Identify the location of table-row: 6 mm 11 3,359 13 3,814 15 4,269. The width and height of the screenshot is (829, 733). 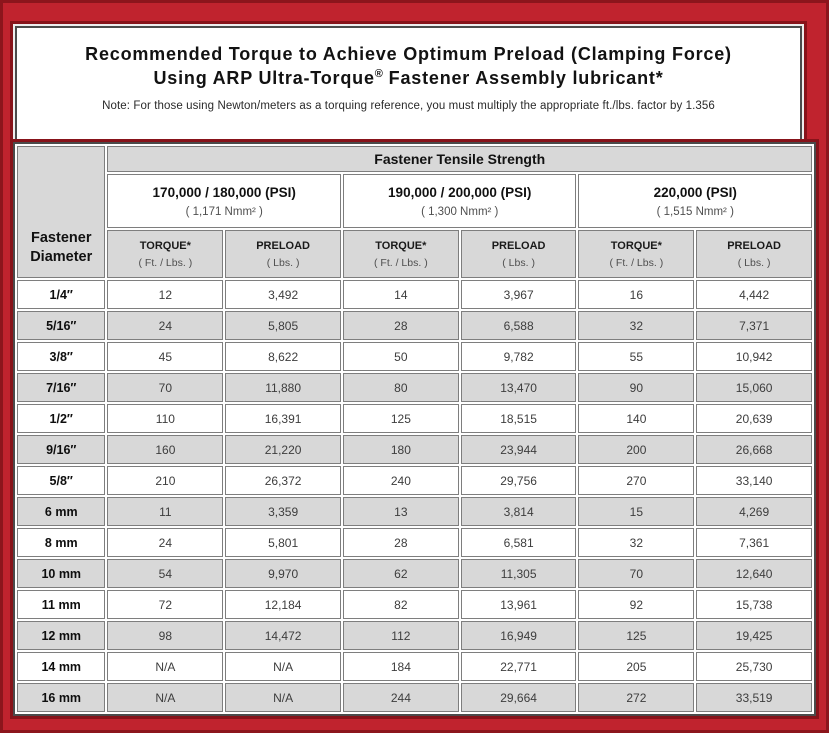
(414, 511).